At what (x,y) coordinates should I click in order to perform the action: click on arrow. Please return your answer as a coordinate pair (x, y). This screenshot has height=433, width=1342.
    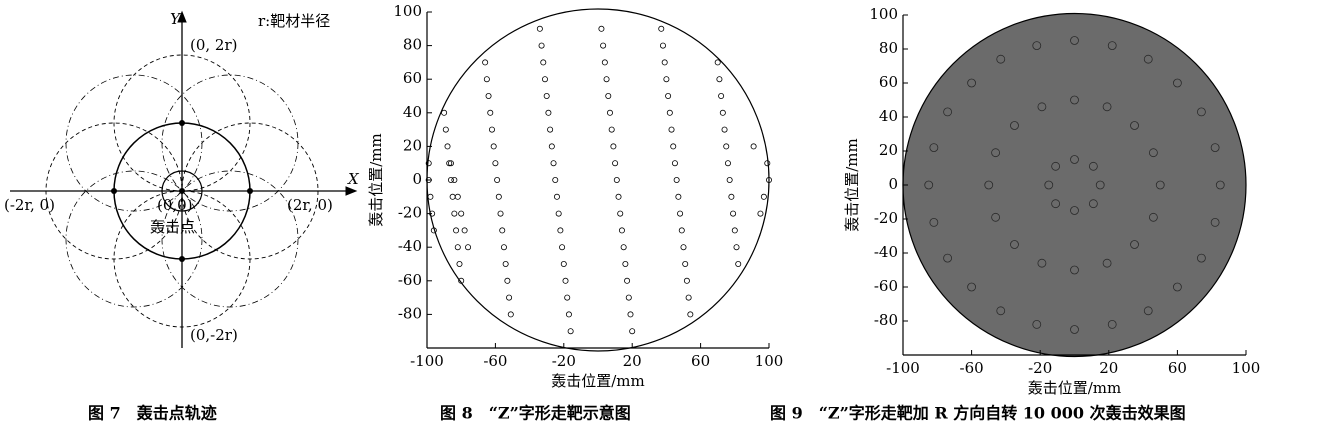
    Looking at the image, I should click on (182, 16).